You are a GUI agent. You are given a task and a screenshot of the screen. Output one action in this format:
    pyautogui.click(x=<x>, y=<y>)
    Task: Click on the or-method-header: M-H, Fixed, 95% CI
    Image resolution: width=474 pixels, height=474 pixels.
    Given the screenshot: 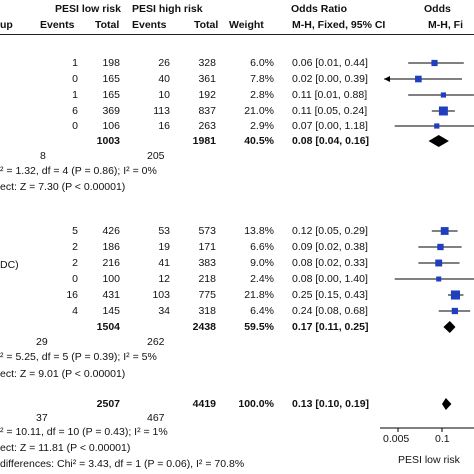 What is the action you would take?
    pyautogui.click(x=339, y=25)
    